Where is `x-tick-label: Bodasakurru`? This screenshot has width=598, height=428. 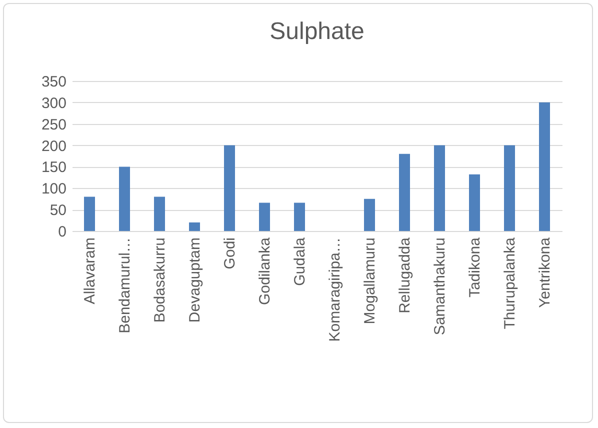 x-tick-label: Bodasakurru is located at coordinates (160, 280).